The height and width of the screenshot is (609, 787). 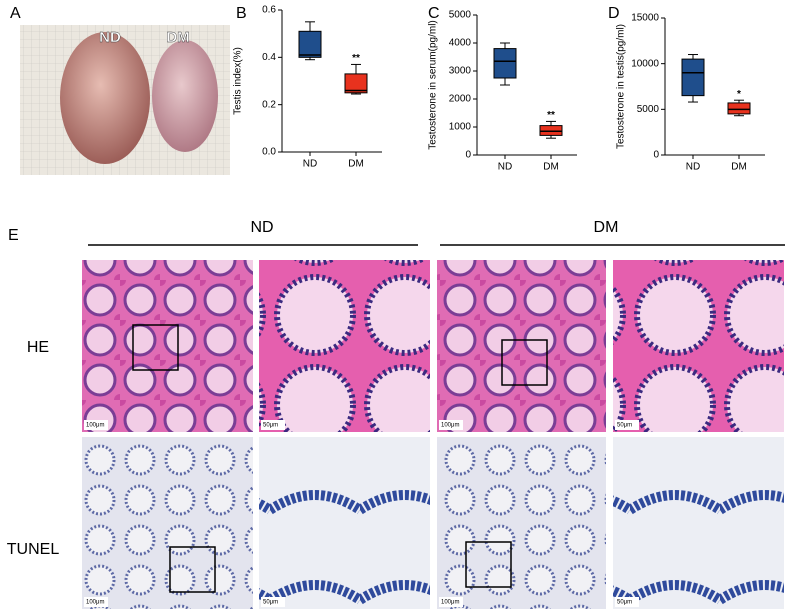 What do you see at coordinates (460, 127) in the screenshot?
I see `y-tick-label: 1000` at bounding box center [460, 127].